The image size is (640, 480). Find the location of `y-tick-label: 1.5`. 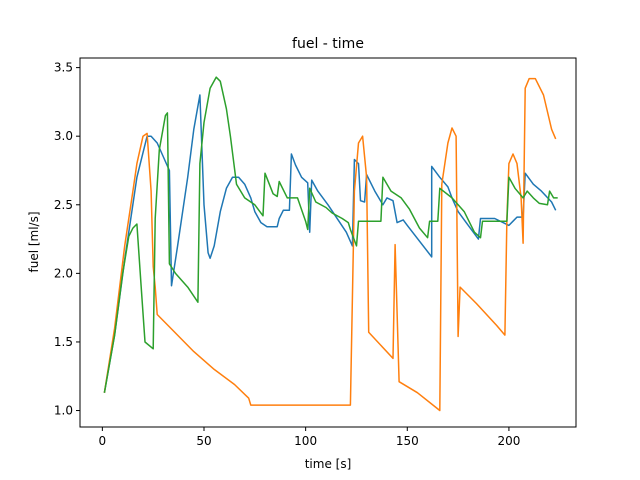

y-tick-label: 1.5 is located at coordinates (63, 342).